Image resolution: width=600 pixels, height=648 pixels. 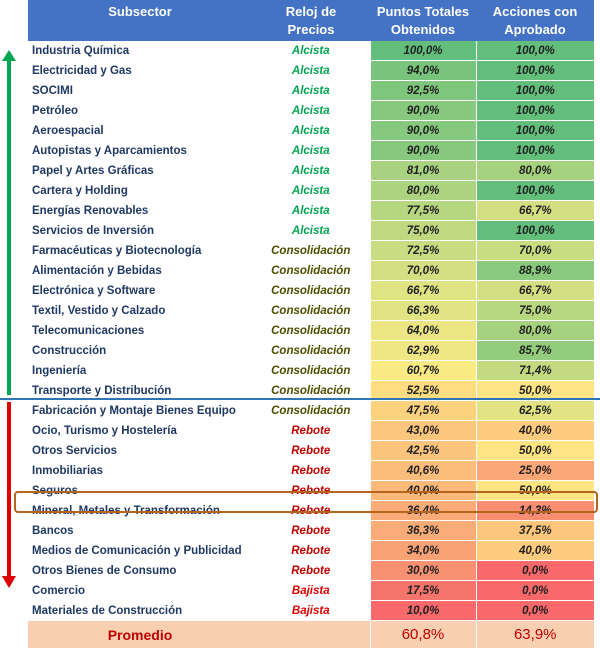 What do you see at coordinates (140, 351) in the screenshot?
I see `subsector-name: Construcción` at bounding box center [140, 351].